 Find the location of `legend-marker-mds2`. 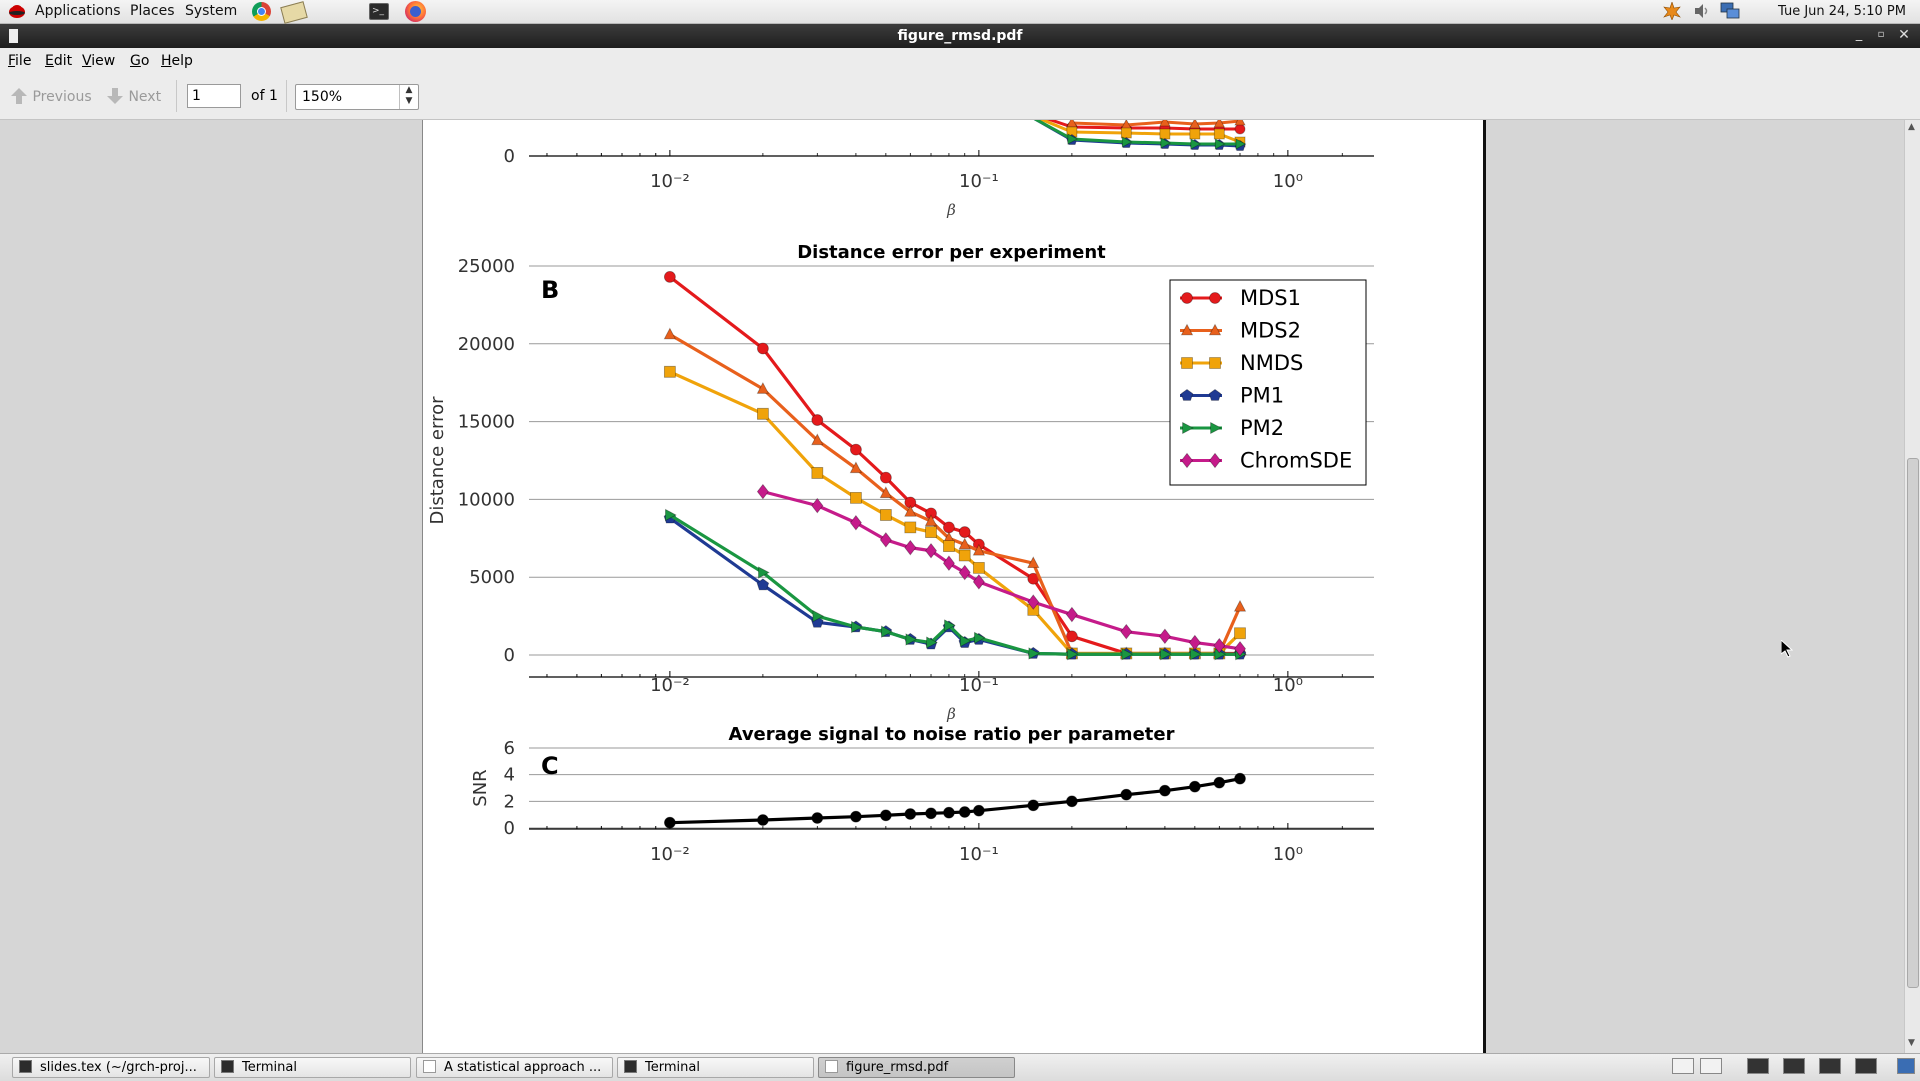

legend-marker-mds2 is located at coordinates (1187, 329).